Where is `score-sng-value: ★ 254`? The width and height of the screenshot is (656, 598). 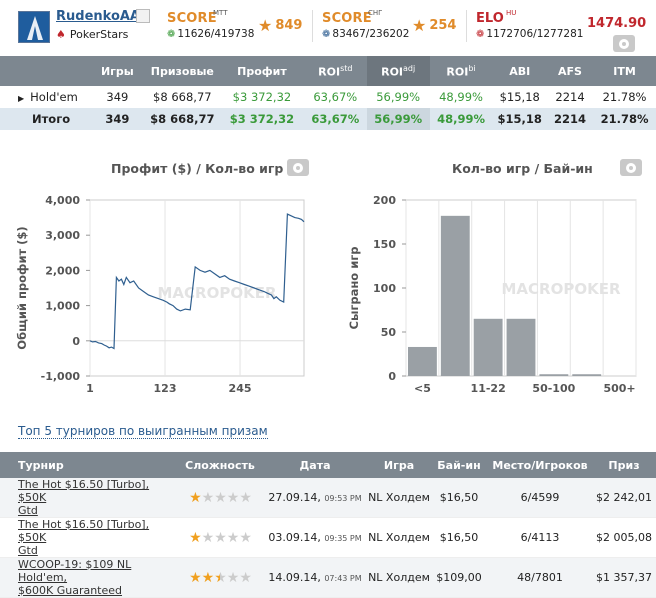 score-sng-value: ★ 254 is located at coordinates (434, 25).